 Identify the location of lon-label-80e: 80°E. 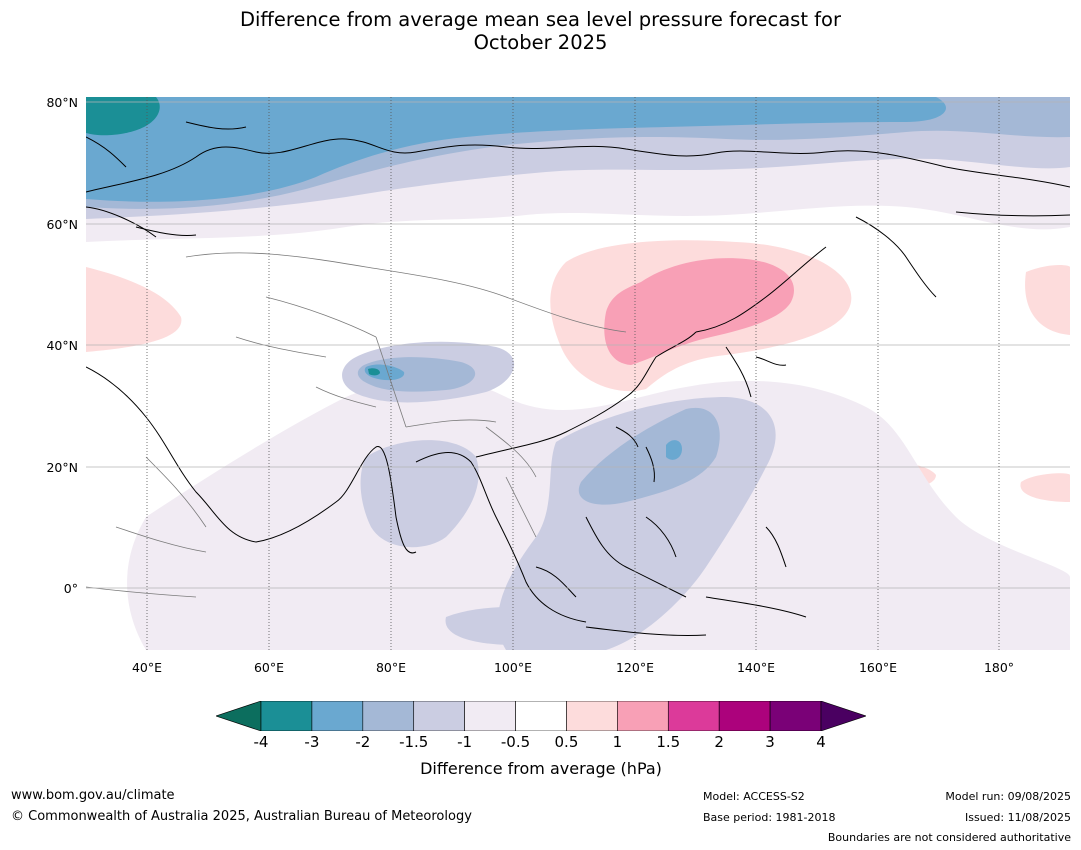
(391, 667).